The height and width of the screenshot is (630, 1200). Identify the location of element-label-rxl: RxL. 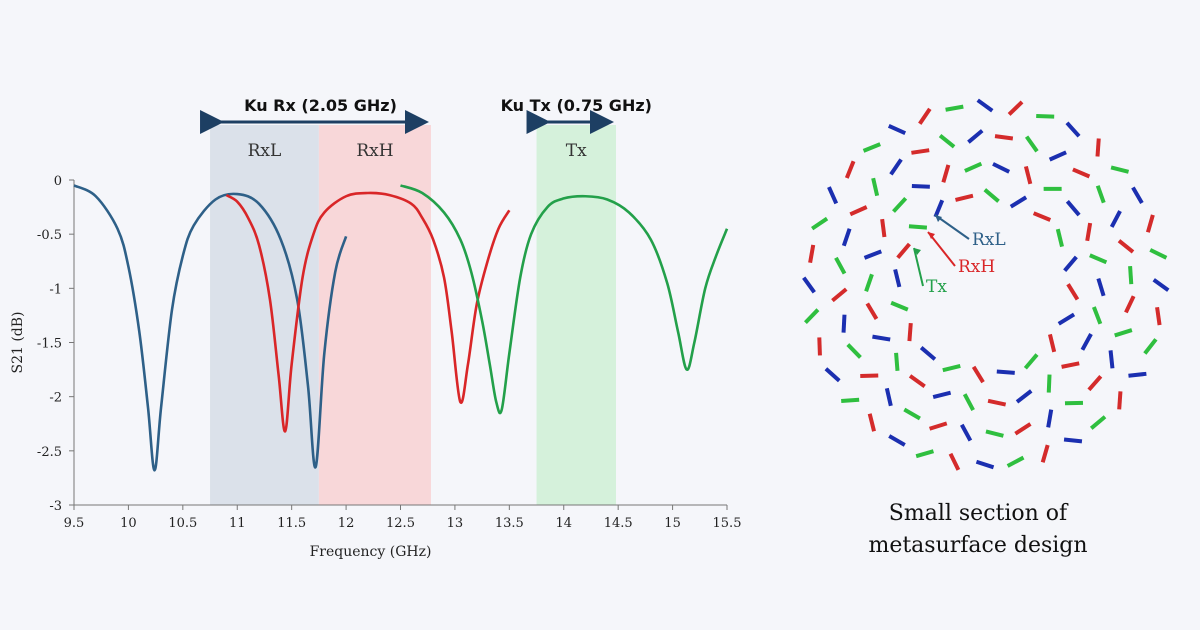
(989, 240).